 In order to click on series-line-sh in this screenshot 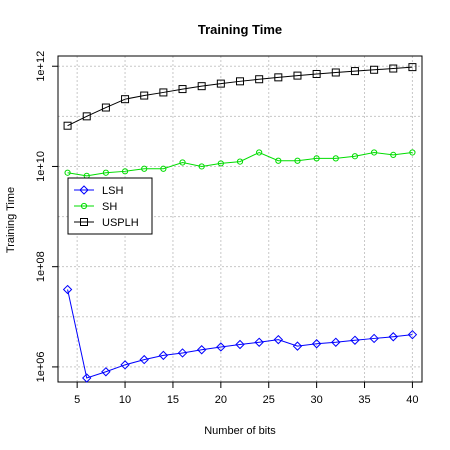, I will do `click(240, 164)`.